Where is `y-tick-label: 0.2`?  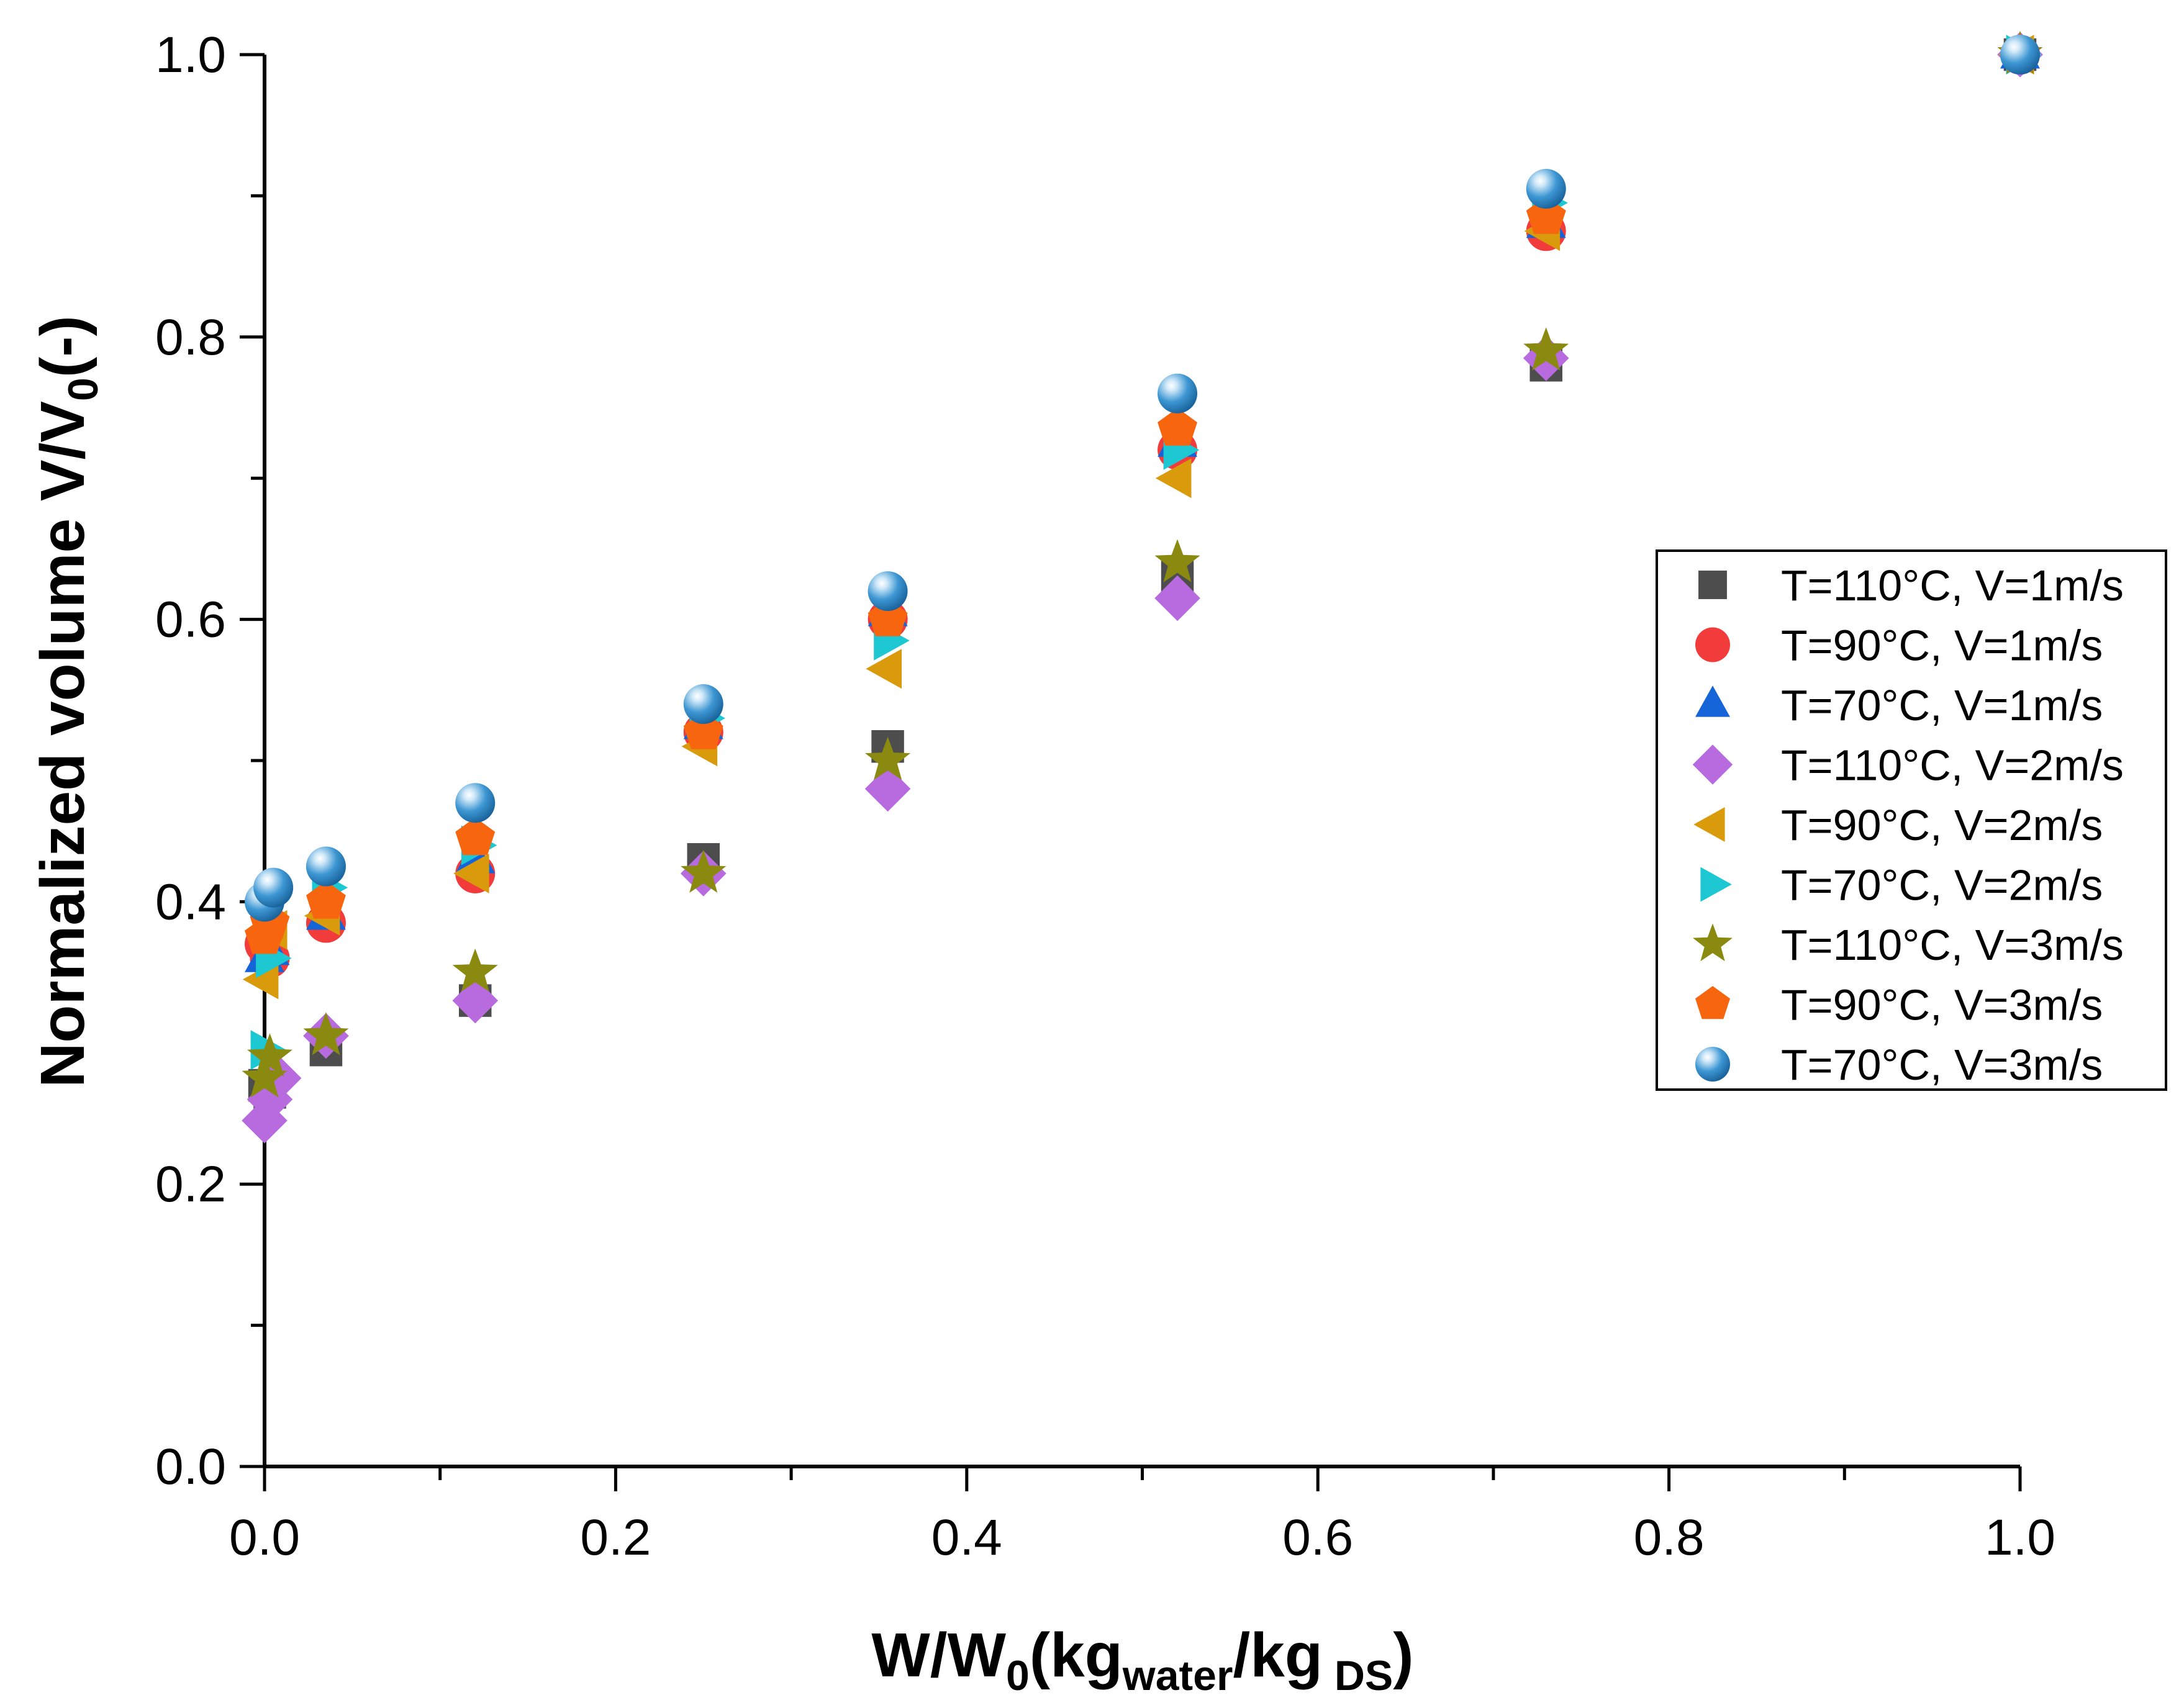
y-tick-label: 0.2 is located at coordinates (190, 1184).